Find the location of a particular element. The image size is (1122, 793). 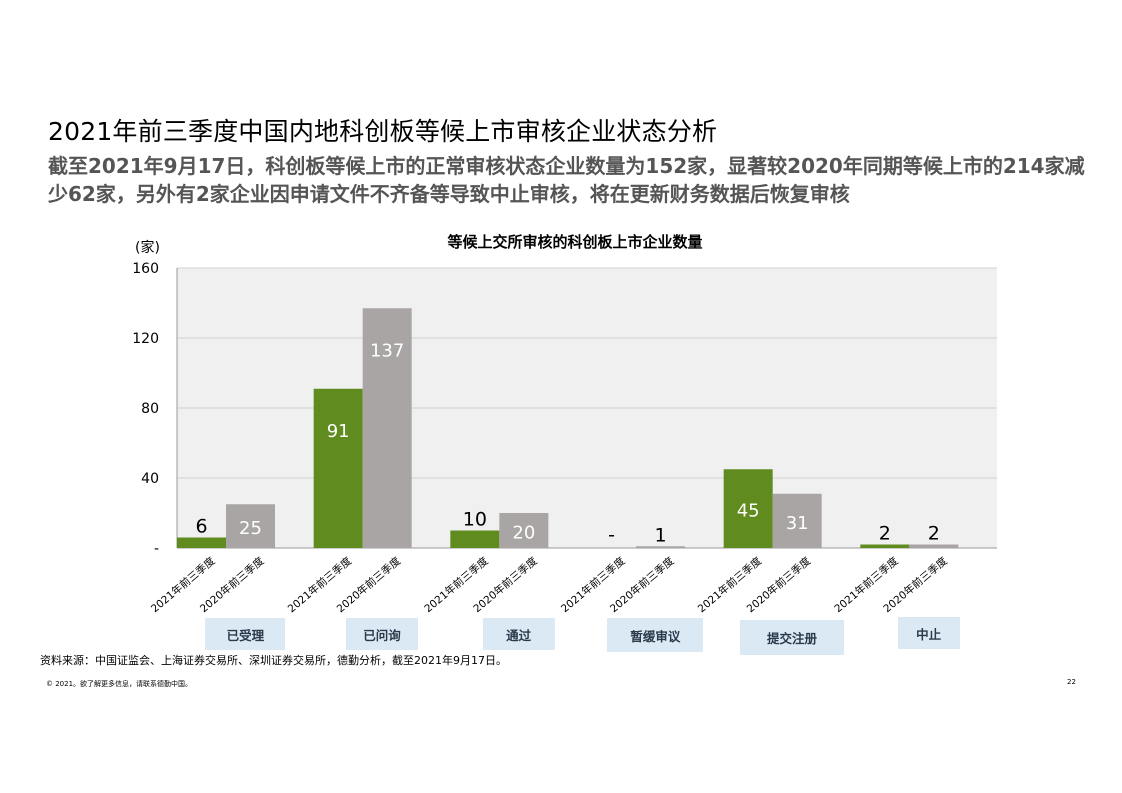

y-tick-label: 40 is located at coordinates (150, 479).